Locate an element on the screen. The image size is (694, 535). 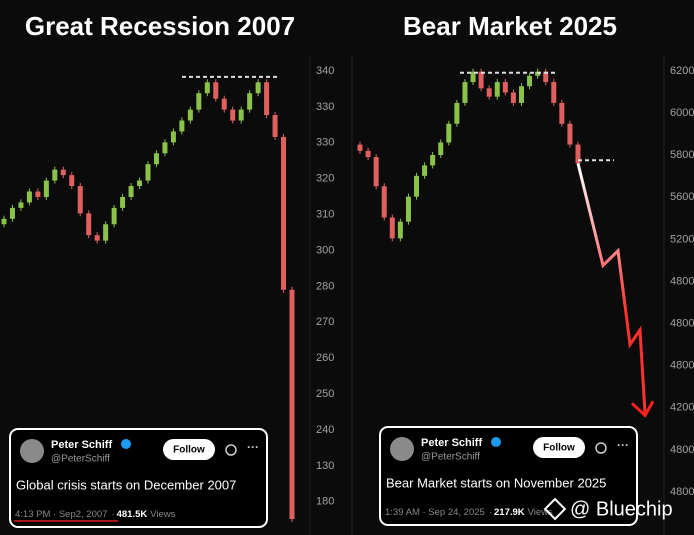
y-tick-label: 320 is located at coordinates (325, 179).